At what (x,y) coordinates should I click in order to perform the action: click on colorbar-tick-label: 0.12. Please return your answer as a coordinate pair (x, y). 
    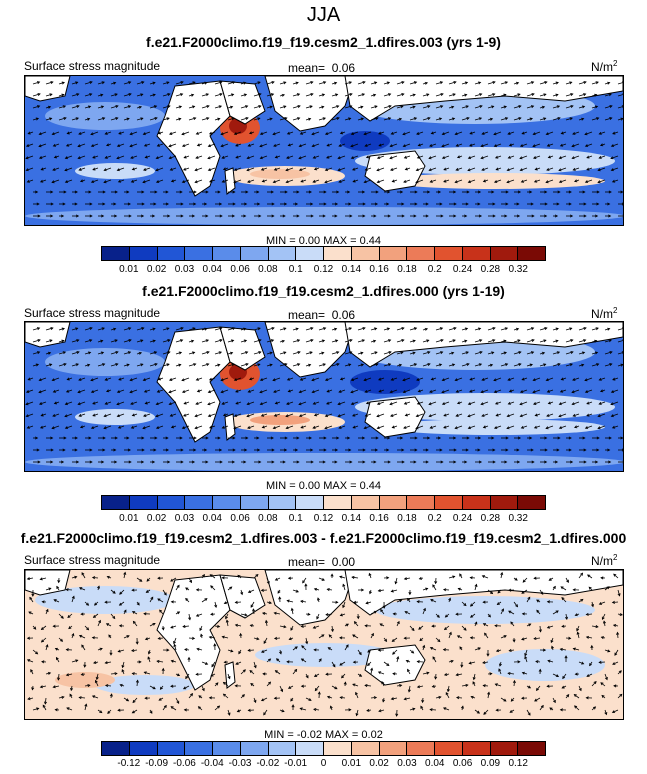
    Looking at the image, I should click on (518, 763).